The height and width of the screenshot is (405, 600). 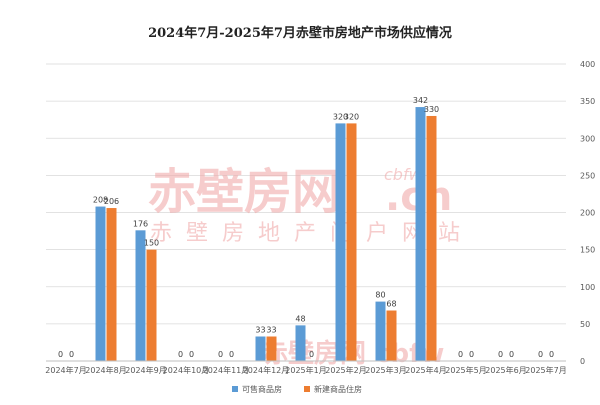 What do you see at coordinates (105, 370) in the screenshot?
I see `x-tick-label: 2024年8月` at bounding box center [105, 370].